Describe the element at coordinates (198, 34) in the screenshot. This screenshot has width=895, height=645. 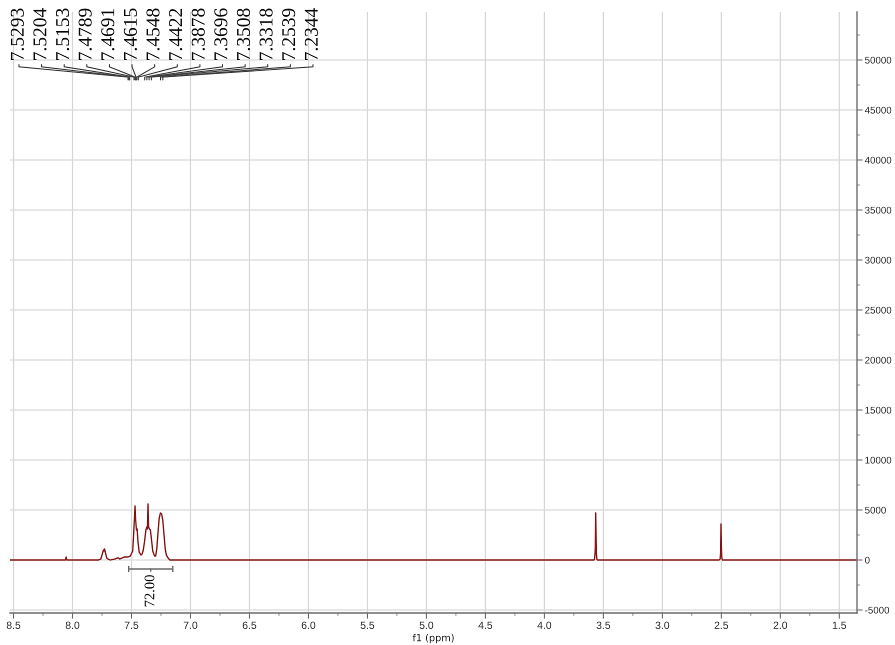
I see `annotation: 7.3878` at that location.